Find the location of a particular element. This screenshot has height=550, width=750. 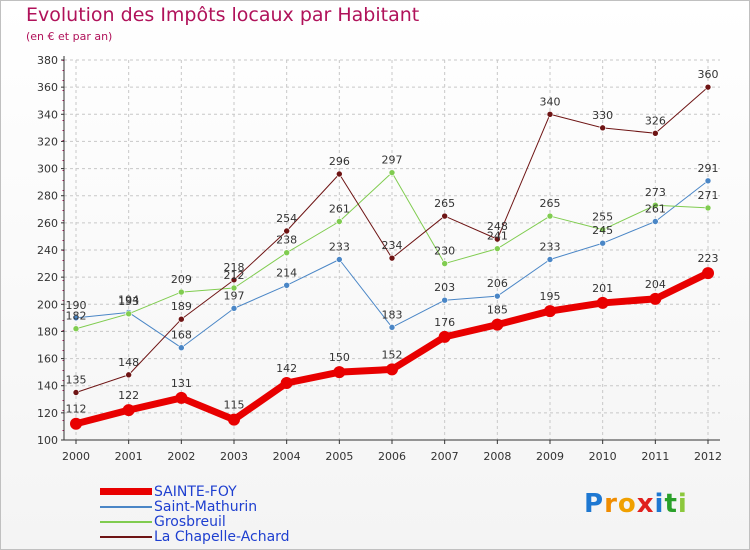

data-label-saint-mathurin: 197 is located at coordinates (234, 295).